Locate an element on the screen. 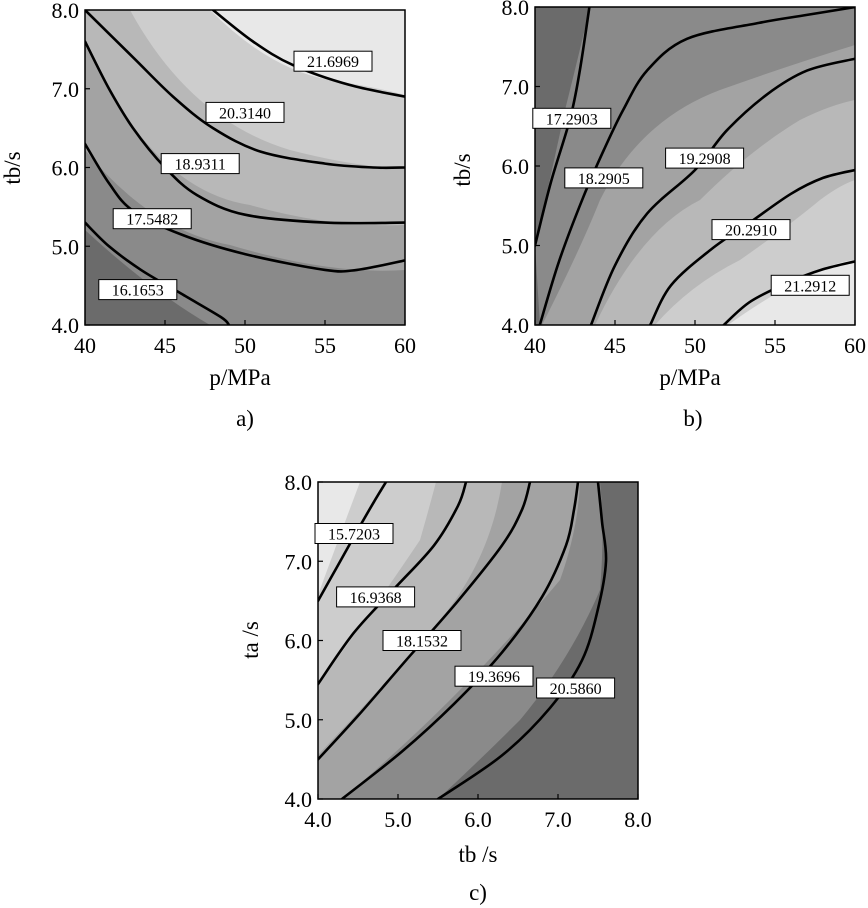 The height and width of the screenshot is (908, 868). contour-lines-a is located at coordinates (245, 167).